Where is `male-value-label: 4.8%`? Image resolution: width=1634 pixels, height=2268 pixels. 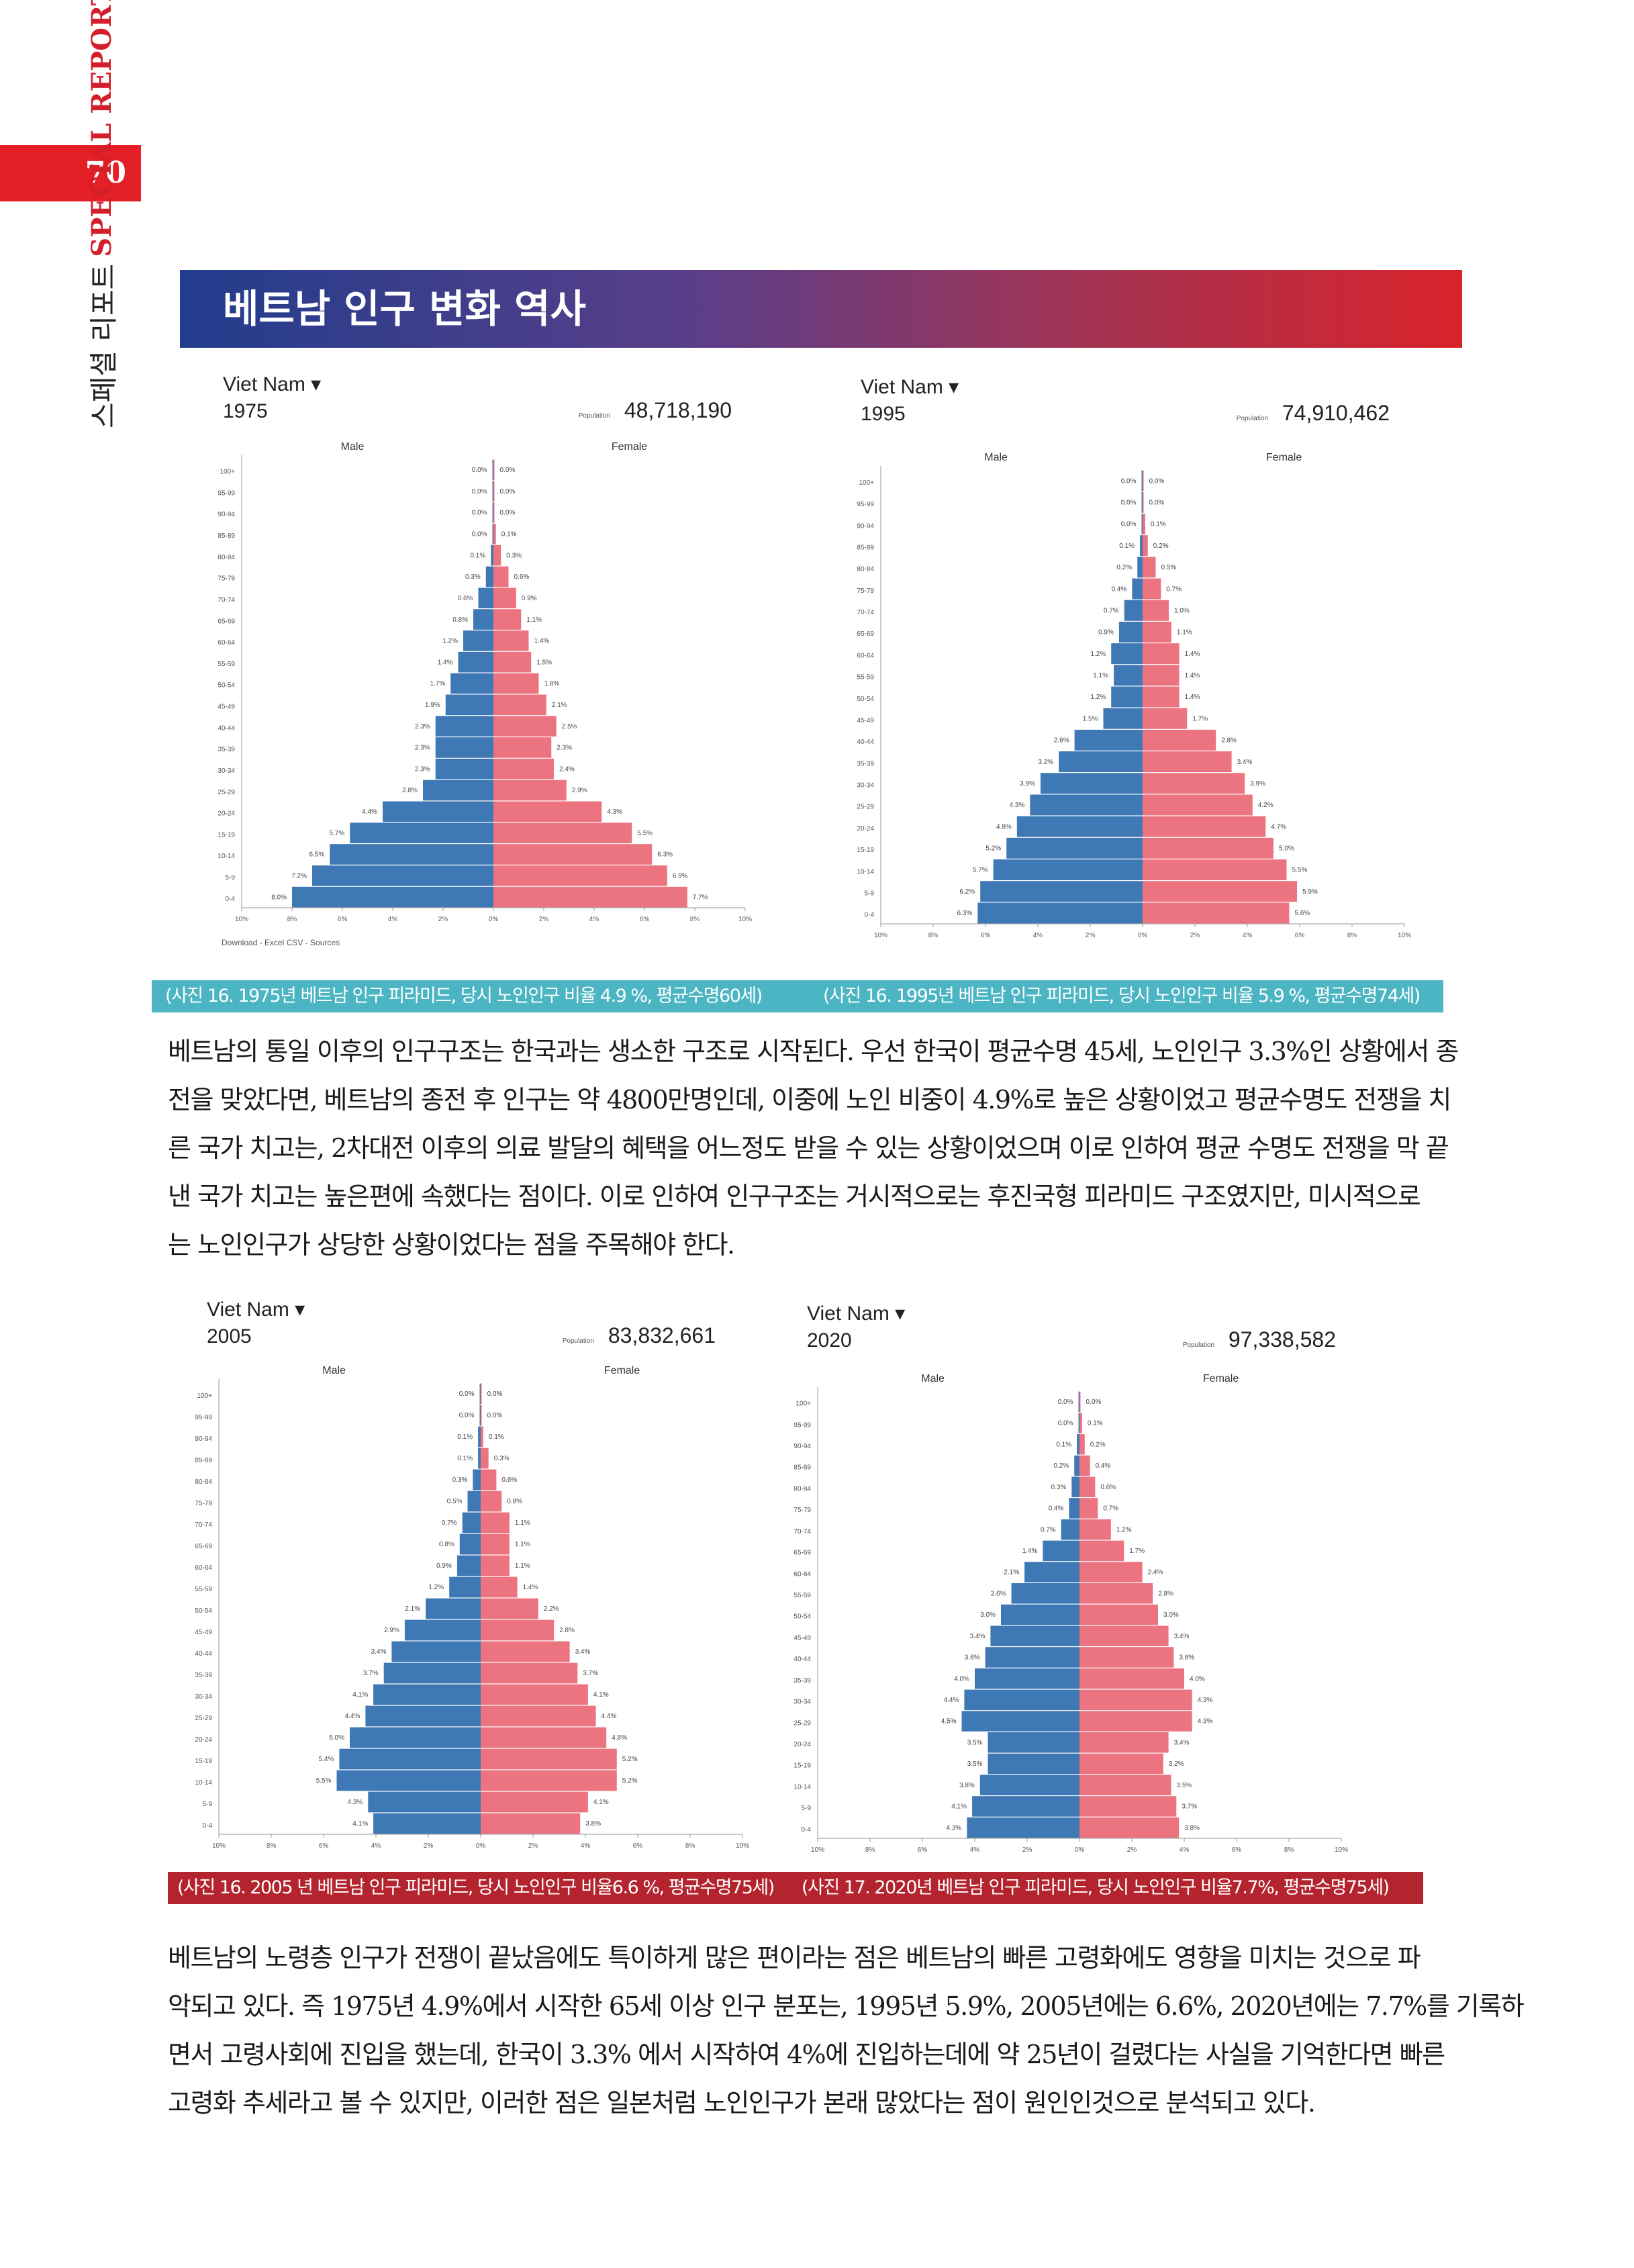 male-value-label: 4.8% is located at coordinates (1004, 827).